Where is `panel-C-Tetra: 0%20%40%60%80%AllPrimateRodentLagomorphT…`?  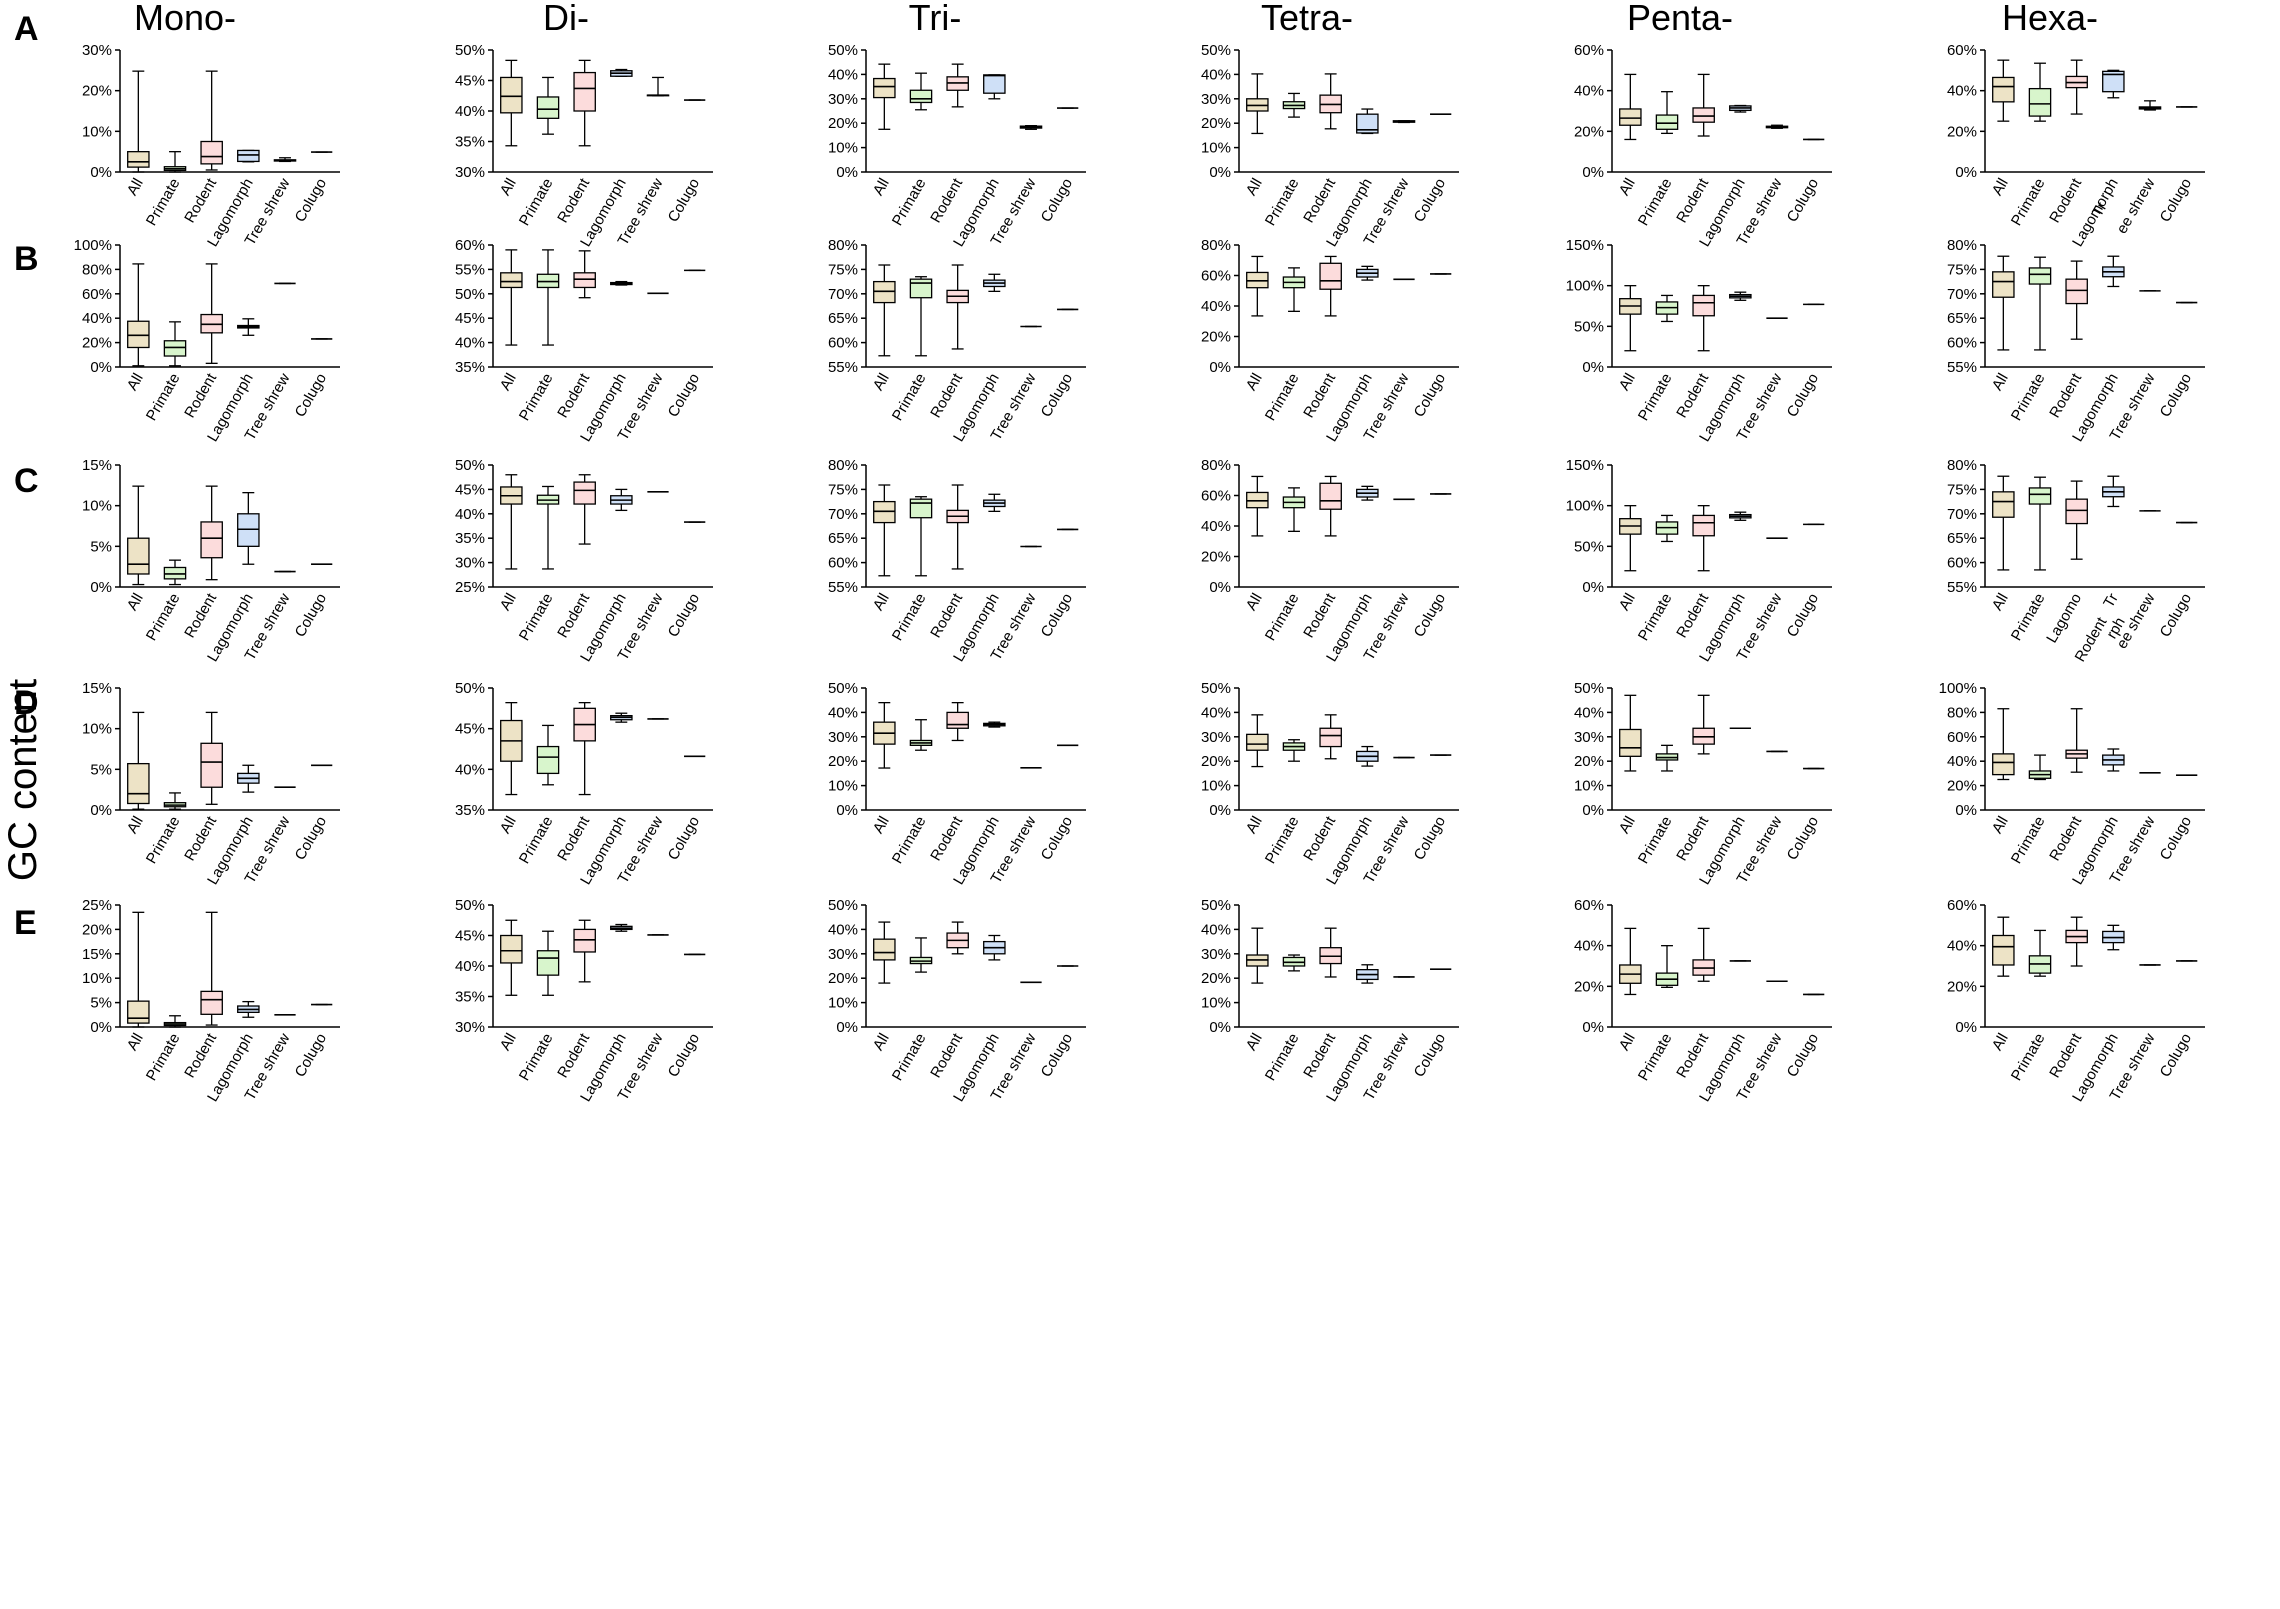 panel-C-Tetra: 0%20%40%60%80%AllPrimateRodentLagomorphT… is located at coordinates (1330, 561).